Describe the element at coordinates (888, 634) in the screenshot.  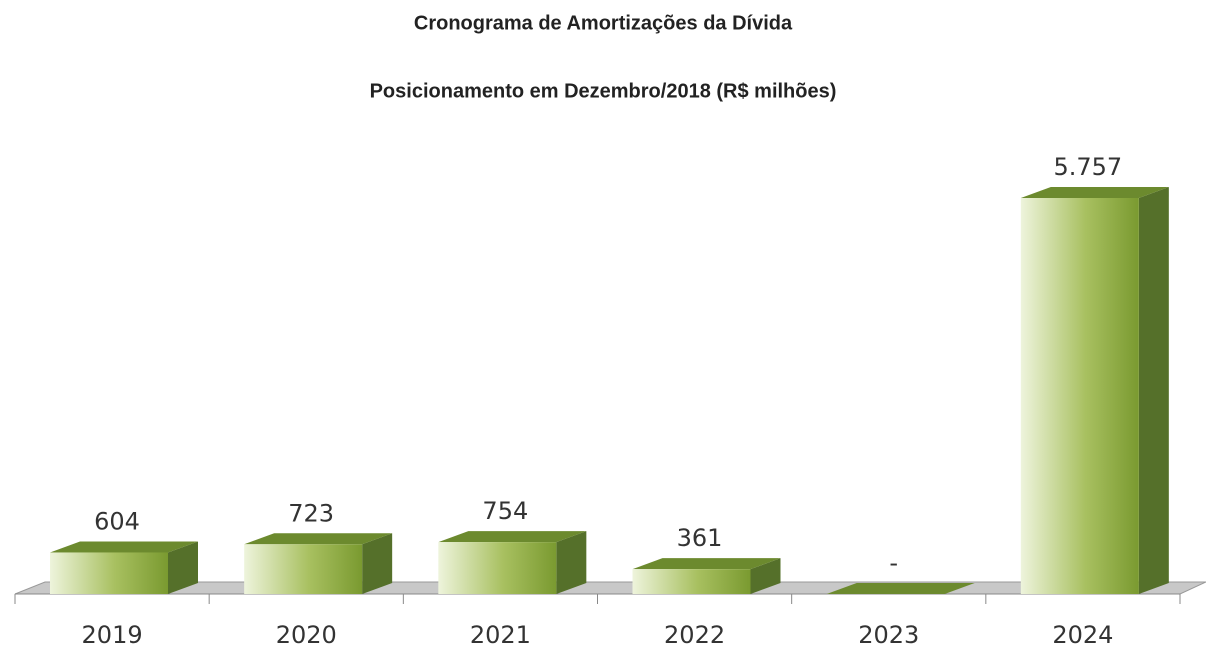
I see `x-tick-label: 2023` at that location.